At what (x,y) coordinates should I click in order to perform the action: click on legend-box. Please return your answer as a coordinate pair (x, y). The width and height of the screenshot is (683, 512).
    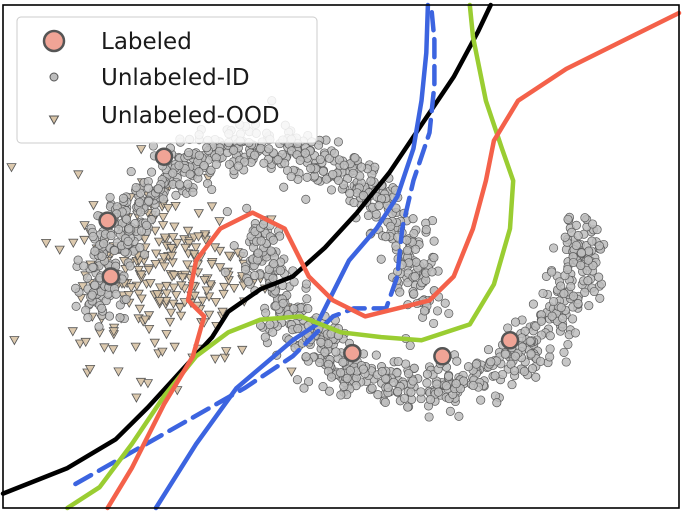
    Looking at the image, I should click on (167, 80).